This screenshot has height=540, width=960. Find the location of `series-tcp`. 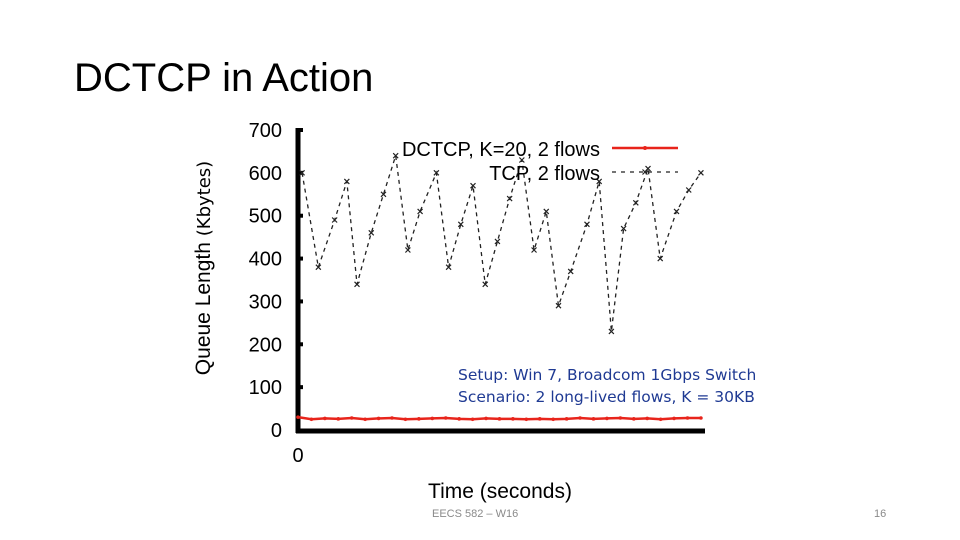

series-tcp is located at coordinates (501, 243).